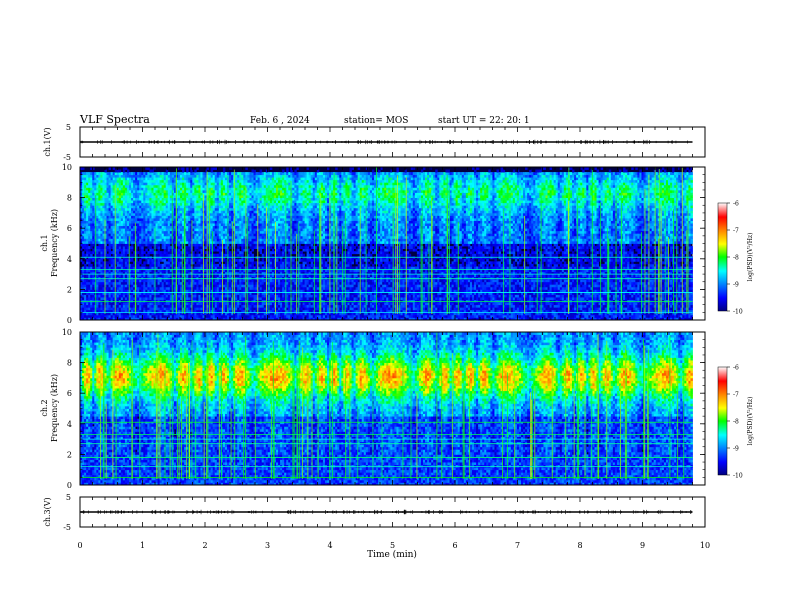 This screenshot has height=612, width=792. Describe the element at coordinates (386, 142) in the screenshot. I see `ch1-waveform-trace` at that location.